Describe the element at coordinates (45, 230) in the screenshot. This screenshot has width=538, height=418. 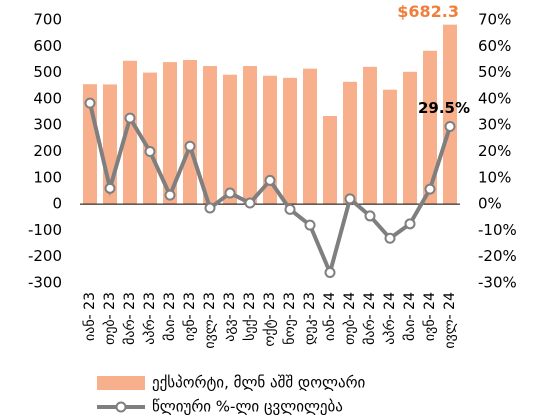
I see `y-tick-label: -100` at that location.